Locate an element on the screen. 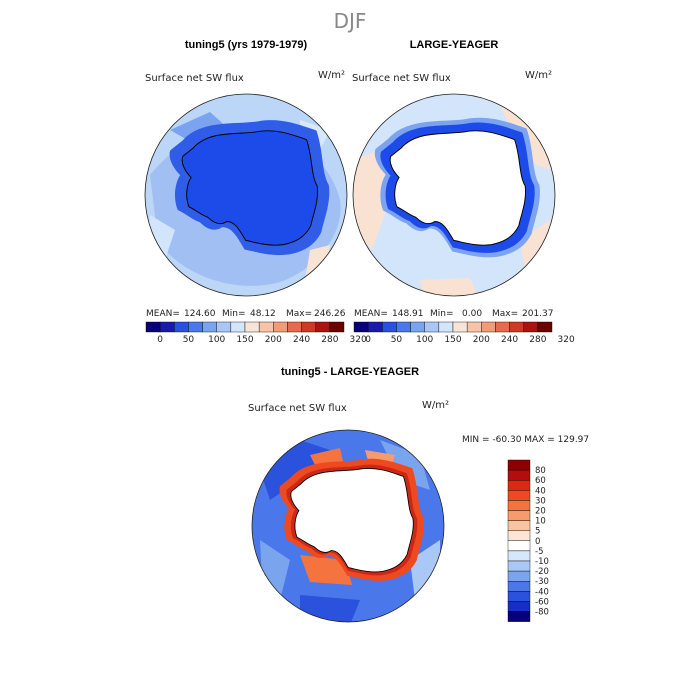 This screenshot has height=700, width=700. panel-title: tuning5 - LARGE-YEAGER is located at coordinates (350, 372).